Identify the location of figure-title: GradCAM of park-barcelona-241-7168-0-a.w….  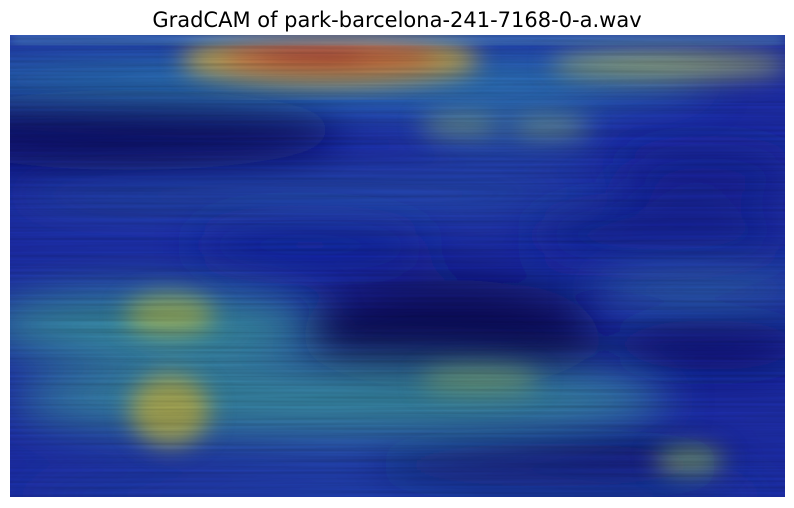
(397, 20).